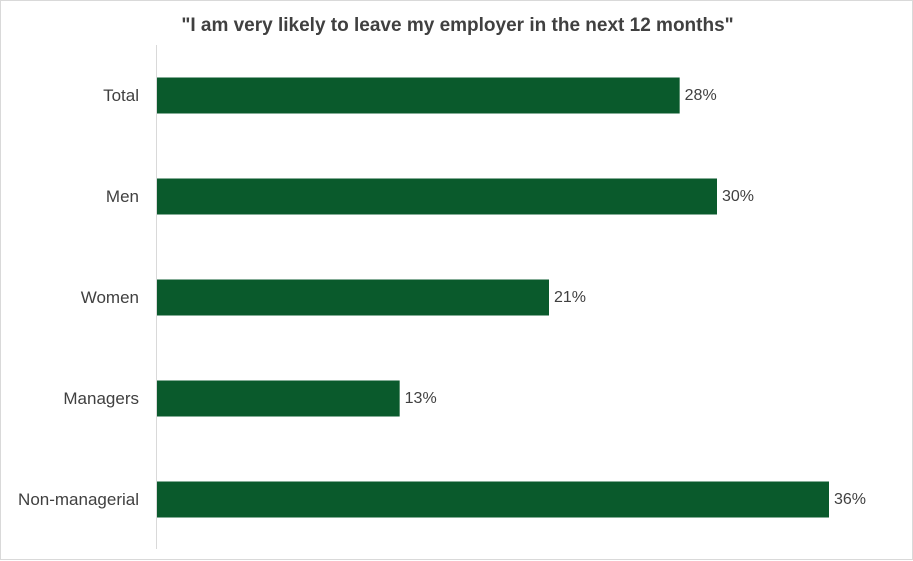  I want to click on data-label-managers: 13%, so click(421, 398).